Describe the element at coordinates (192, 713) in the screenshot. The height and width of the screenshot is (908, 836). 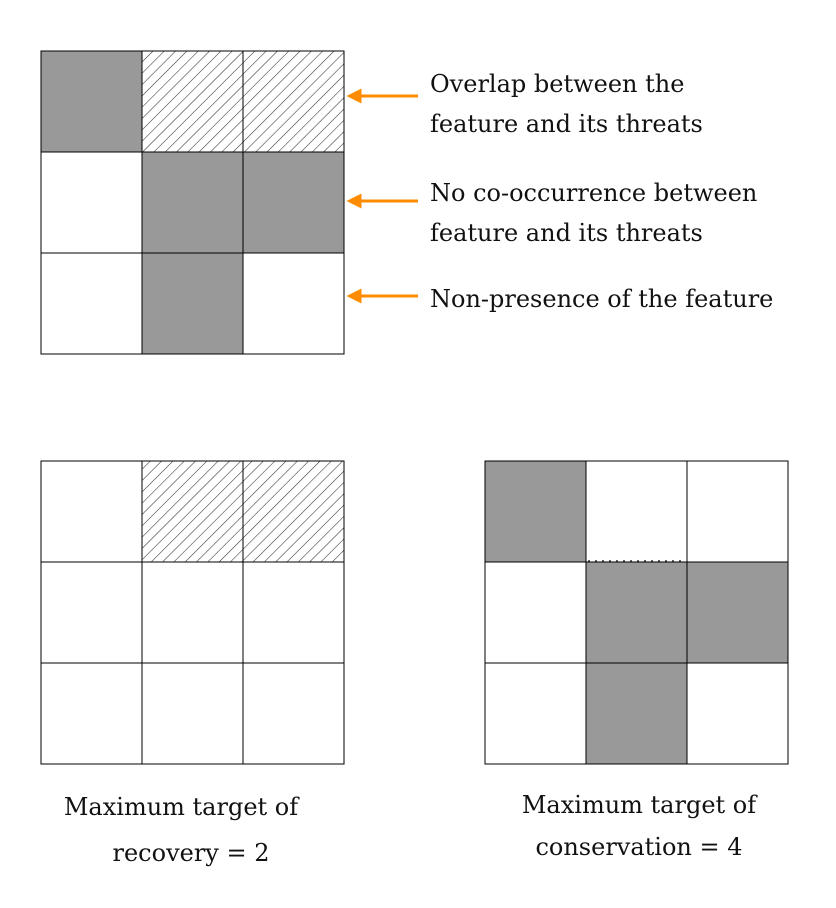
I see `recovery-cell-empty-r2c1` at that location.